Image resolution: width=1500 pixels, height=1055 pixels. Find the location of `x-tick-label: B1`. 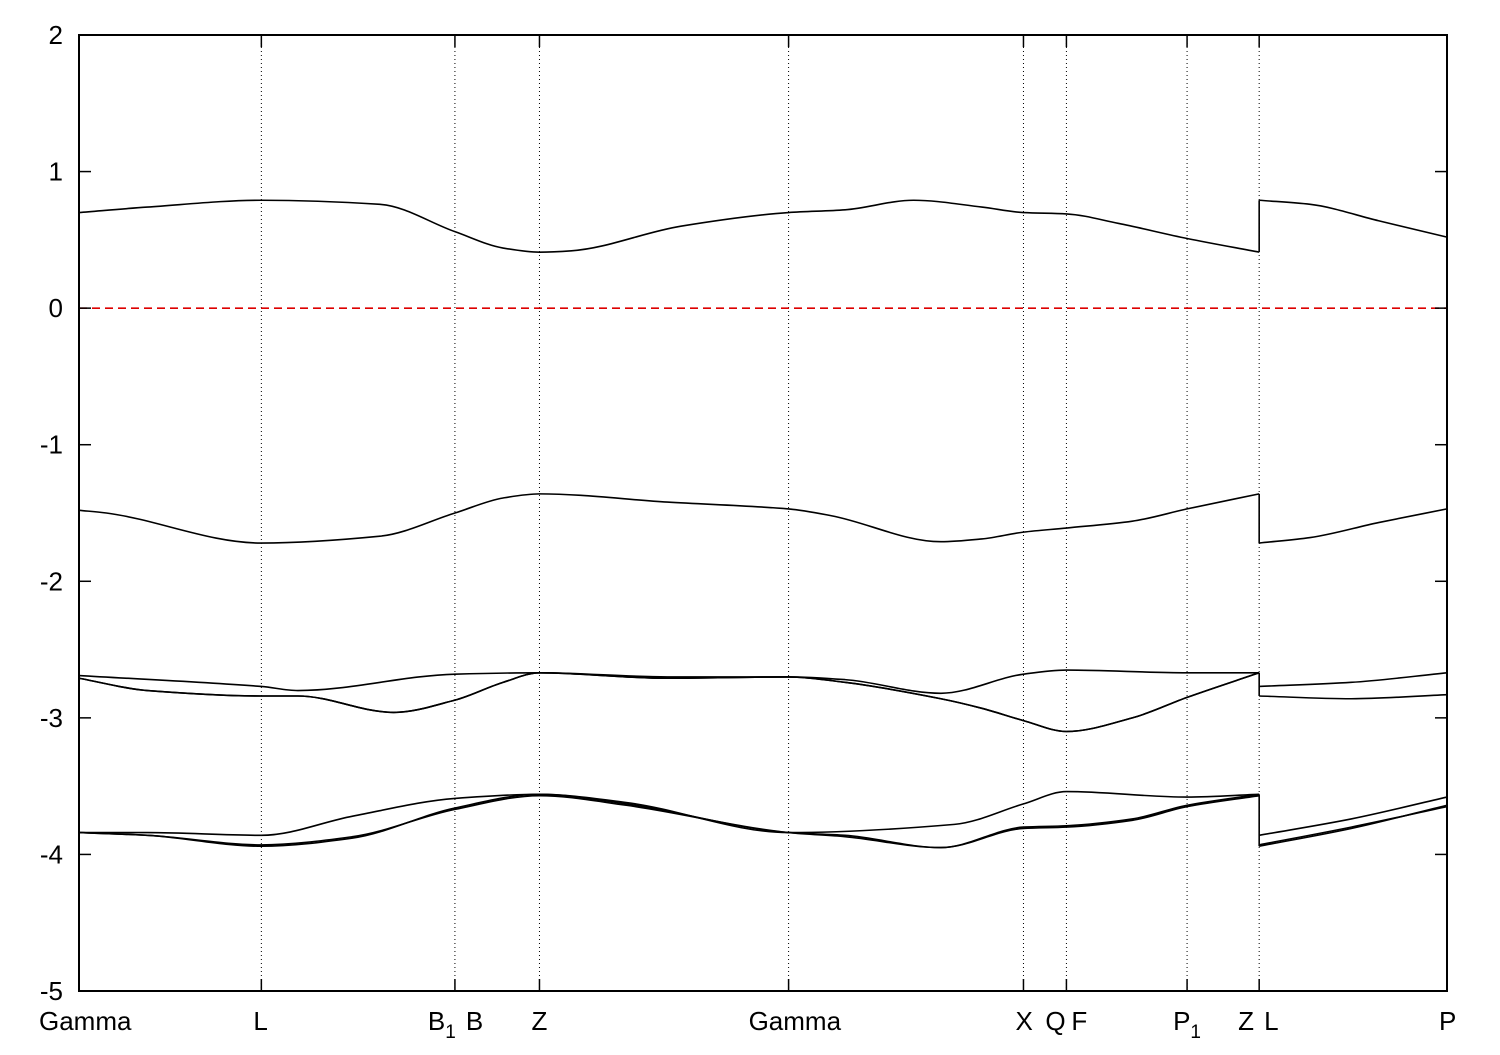

x-tick-label: B1 is located at coordinates (442, 1024).